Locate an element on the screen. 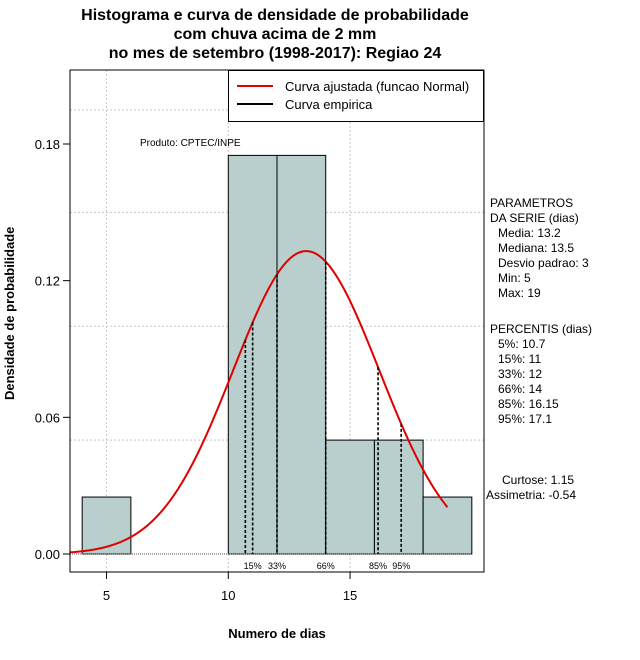  x-axis-ticks: 5 10 15 is located at coordinates (230, 587).